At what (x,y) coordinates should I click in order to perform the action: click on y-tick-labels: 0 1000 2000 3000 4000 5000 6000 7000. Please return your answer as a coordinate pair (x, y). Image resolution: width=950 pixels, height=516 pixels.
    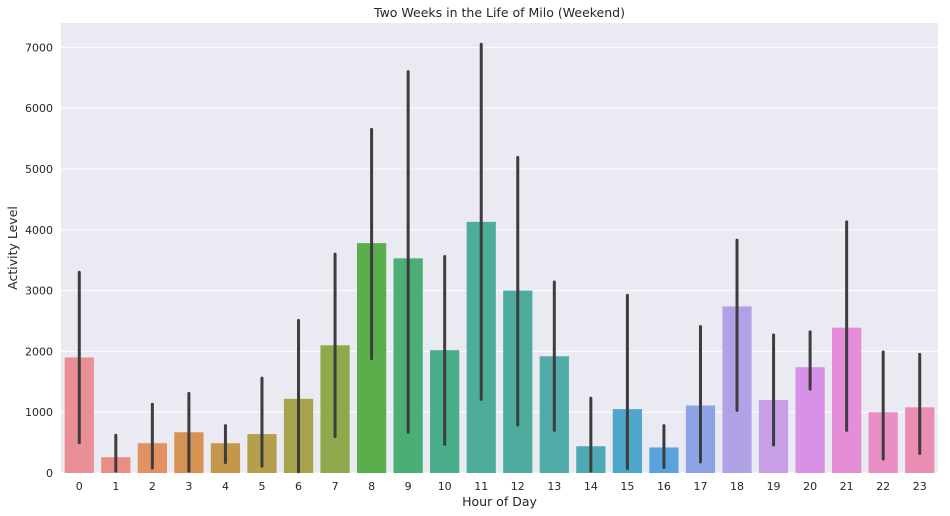
    Looking at the image, I should click on (39, 260).